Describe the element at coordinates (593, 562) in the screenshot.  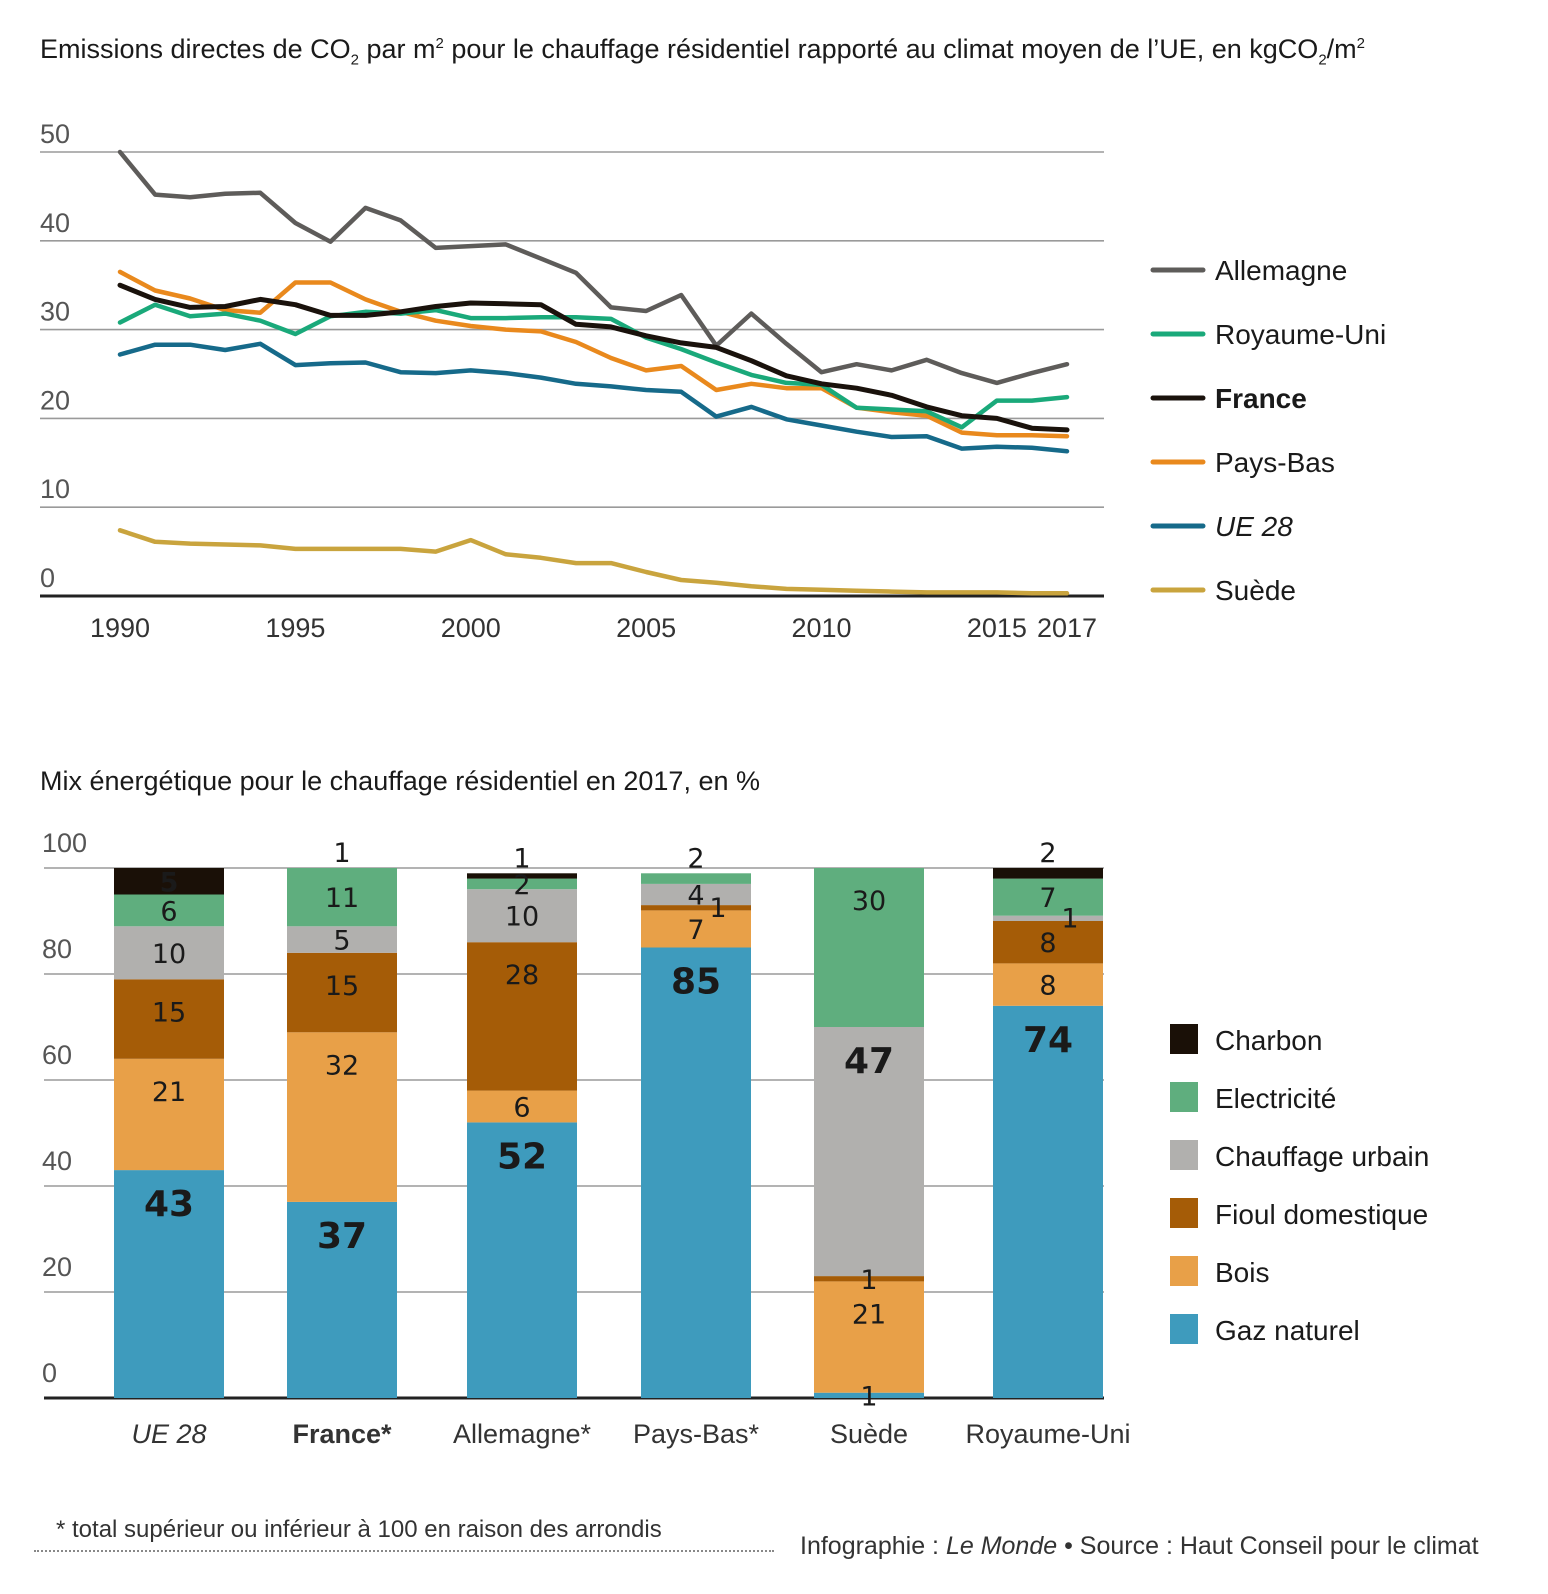
I see `series-line-su-de` at that location.